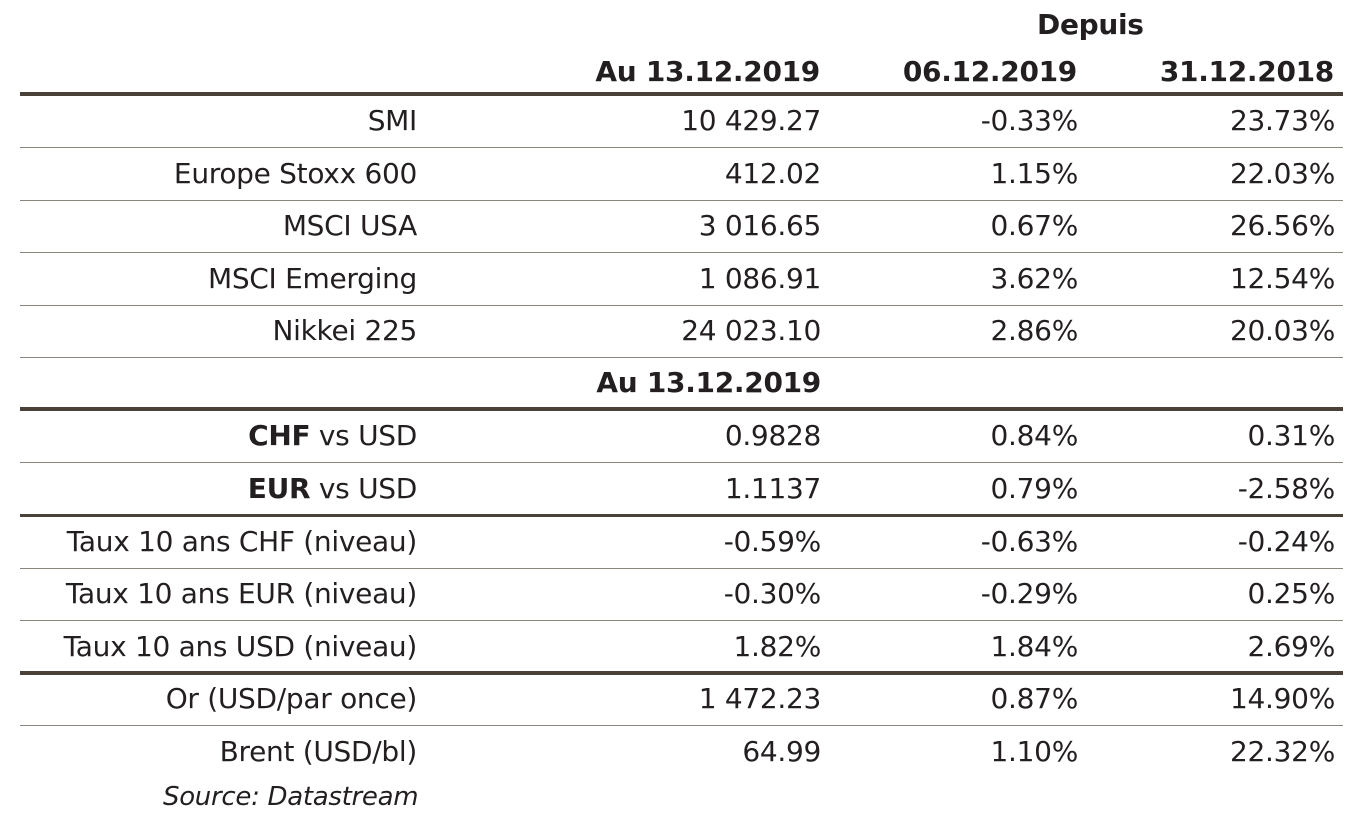 This screenshot has height=824, width=1369. I want to click on row-label: EUR vs USD, so click(332, 489).